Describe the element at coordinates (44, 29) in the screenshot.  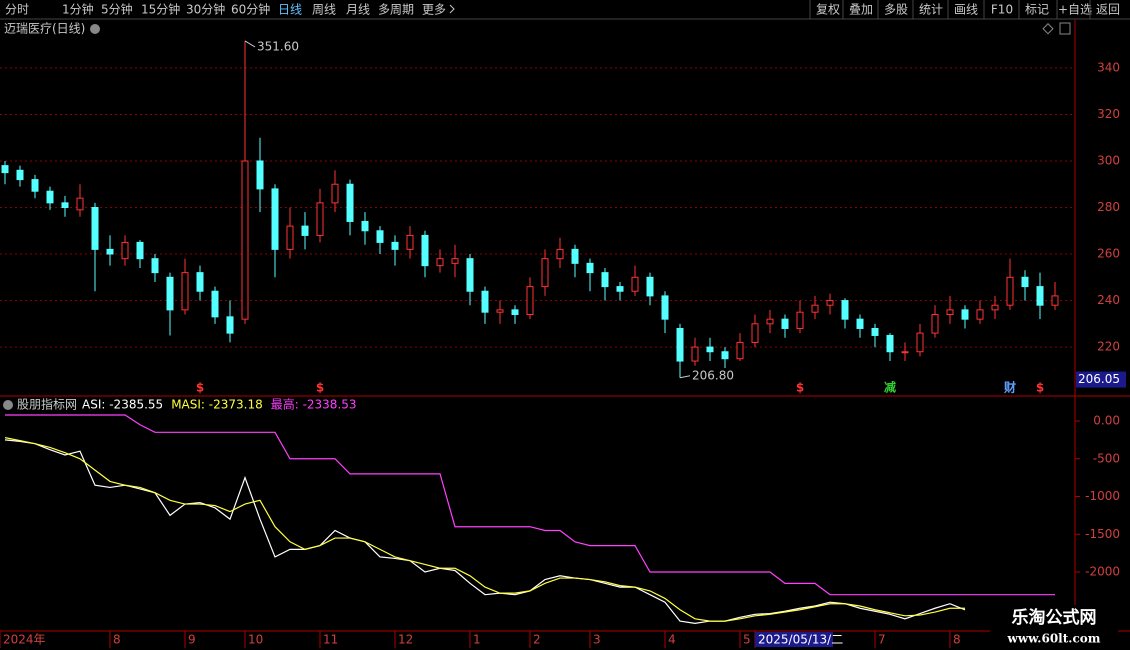
I see `chart-title: 迈瑞医疗(日线)` at that location.